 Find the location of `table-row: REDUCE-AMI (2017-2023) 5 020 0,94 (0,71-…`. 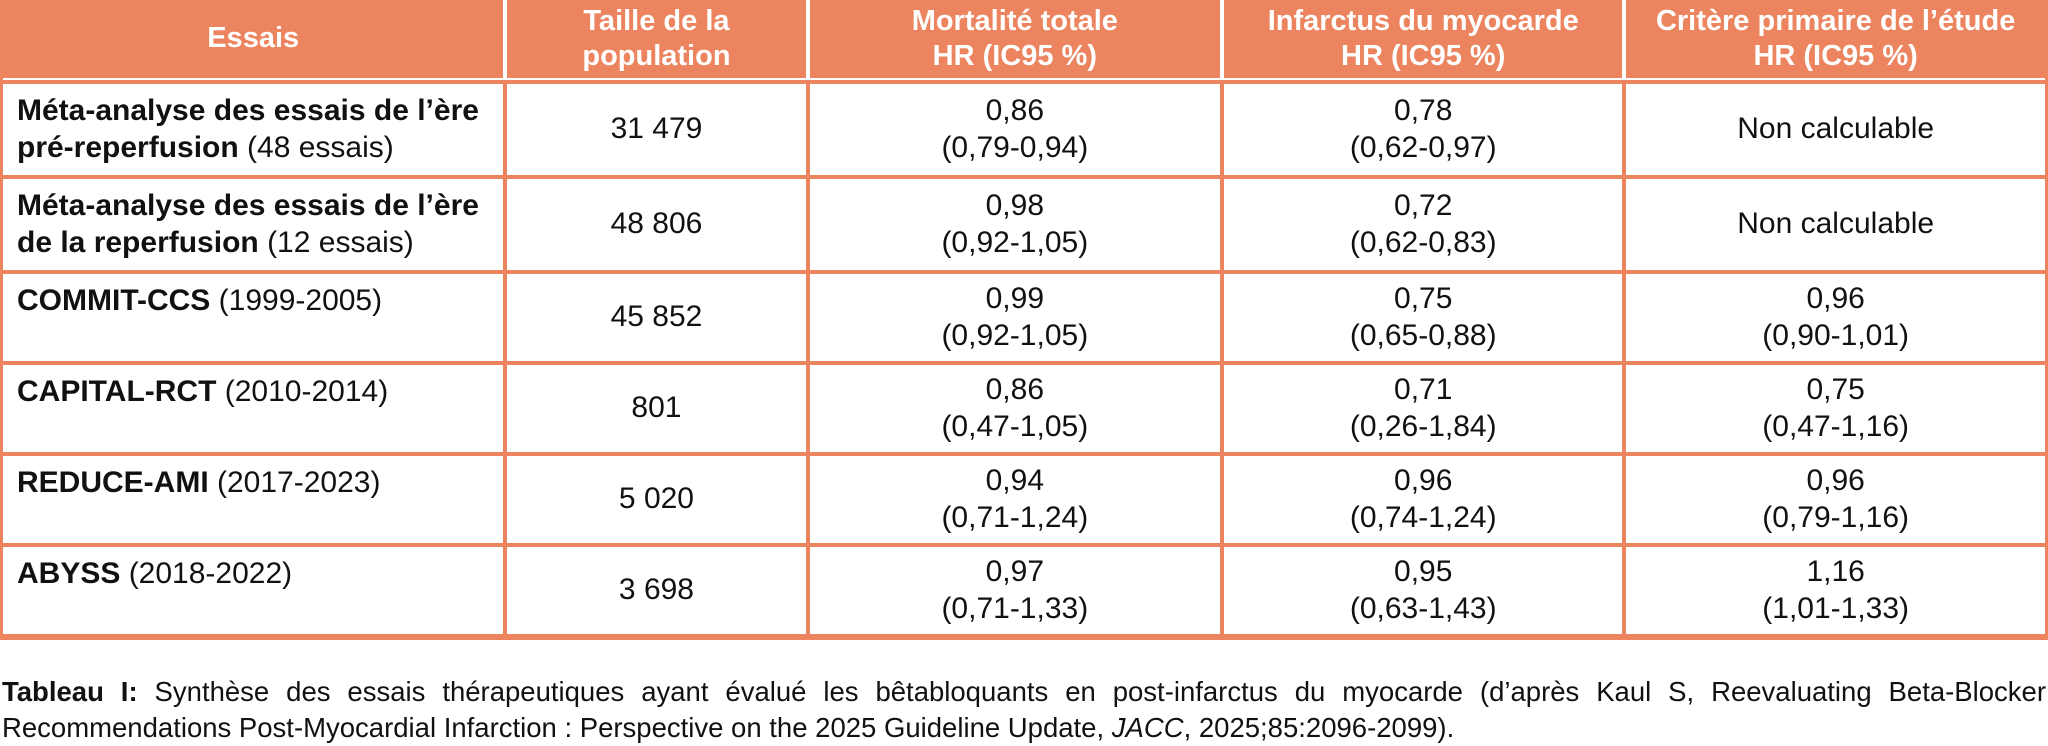

table-row: REDUCE-AMI (2017-2023) 5 020 0,94 (0,71-… is located at coordinates (1024, 497).